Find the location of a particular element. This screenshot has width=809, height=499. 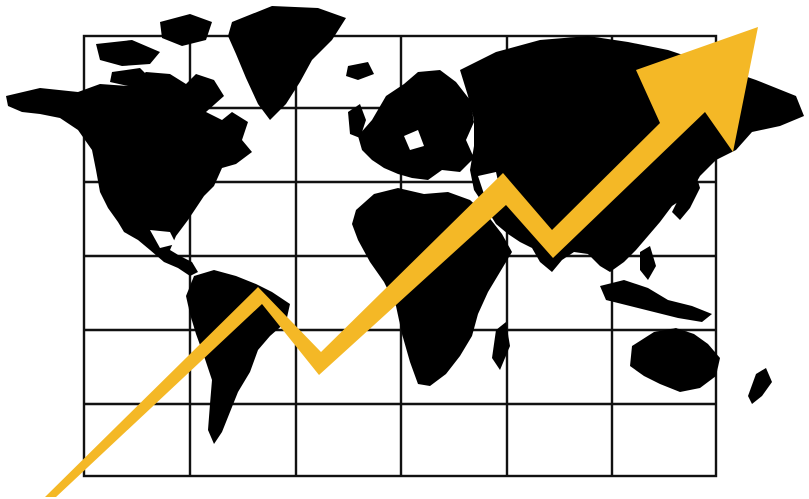

australia-shape is located at coordinates (675, 360).